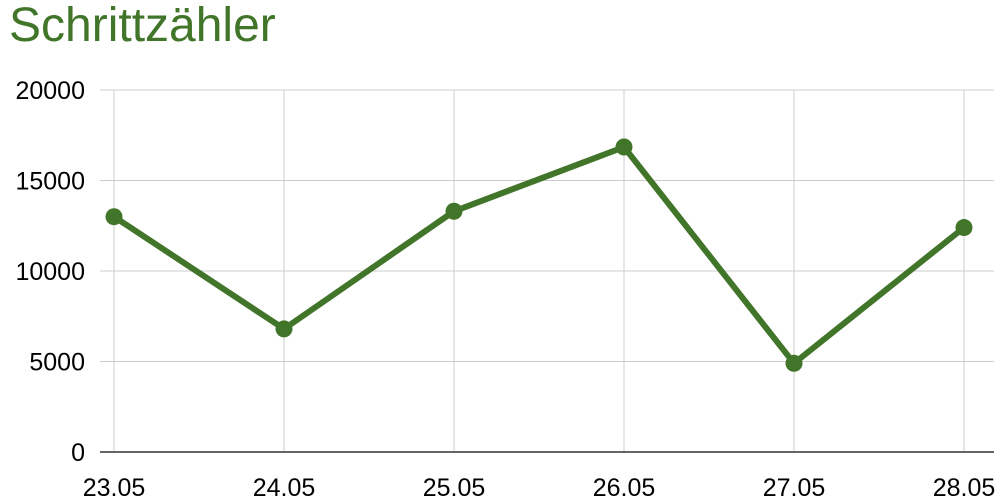  Describe the element at coordinates (964, 488) in the screenshot. I see `x-tick-label: 28.05` at that location.